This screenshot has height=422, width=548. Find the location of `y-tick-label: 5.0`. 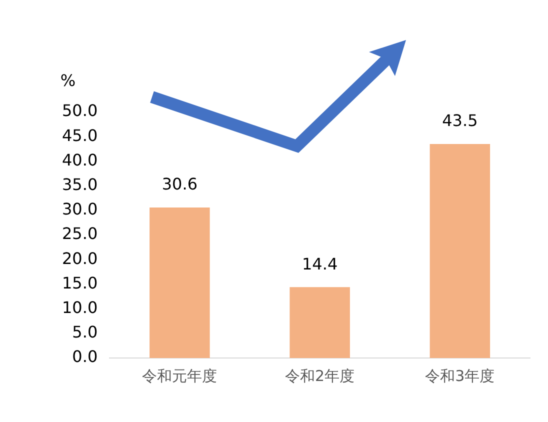

y-tick-label: 5.0 is located at coordinates (85, 332).